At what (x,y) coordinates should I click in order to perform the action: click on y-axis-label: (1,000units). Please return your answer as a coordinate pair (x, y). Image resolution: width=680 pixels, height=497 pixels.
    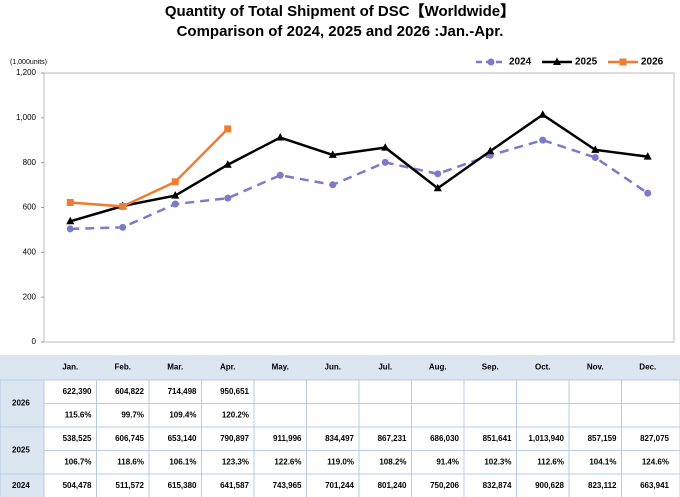
    Looking at the image, I should click on (28, 62).